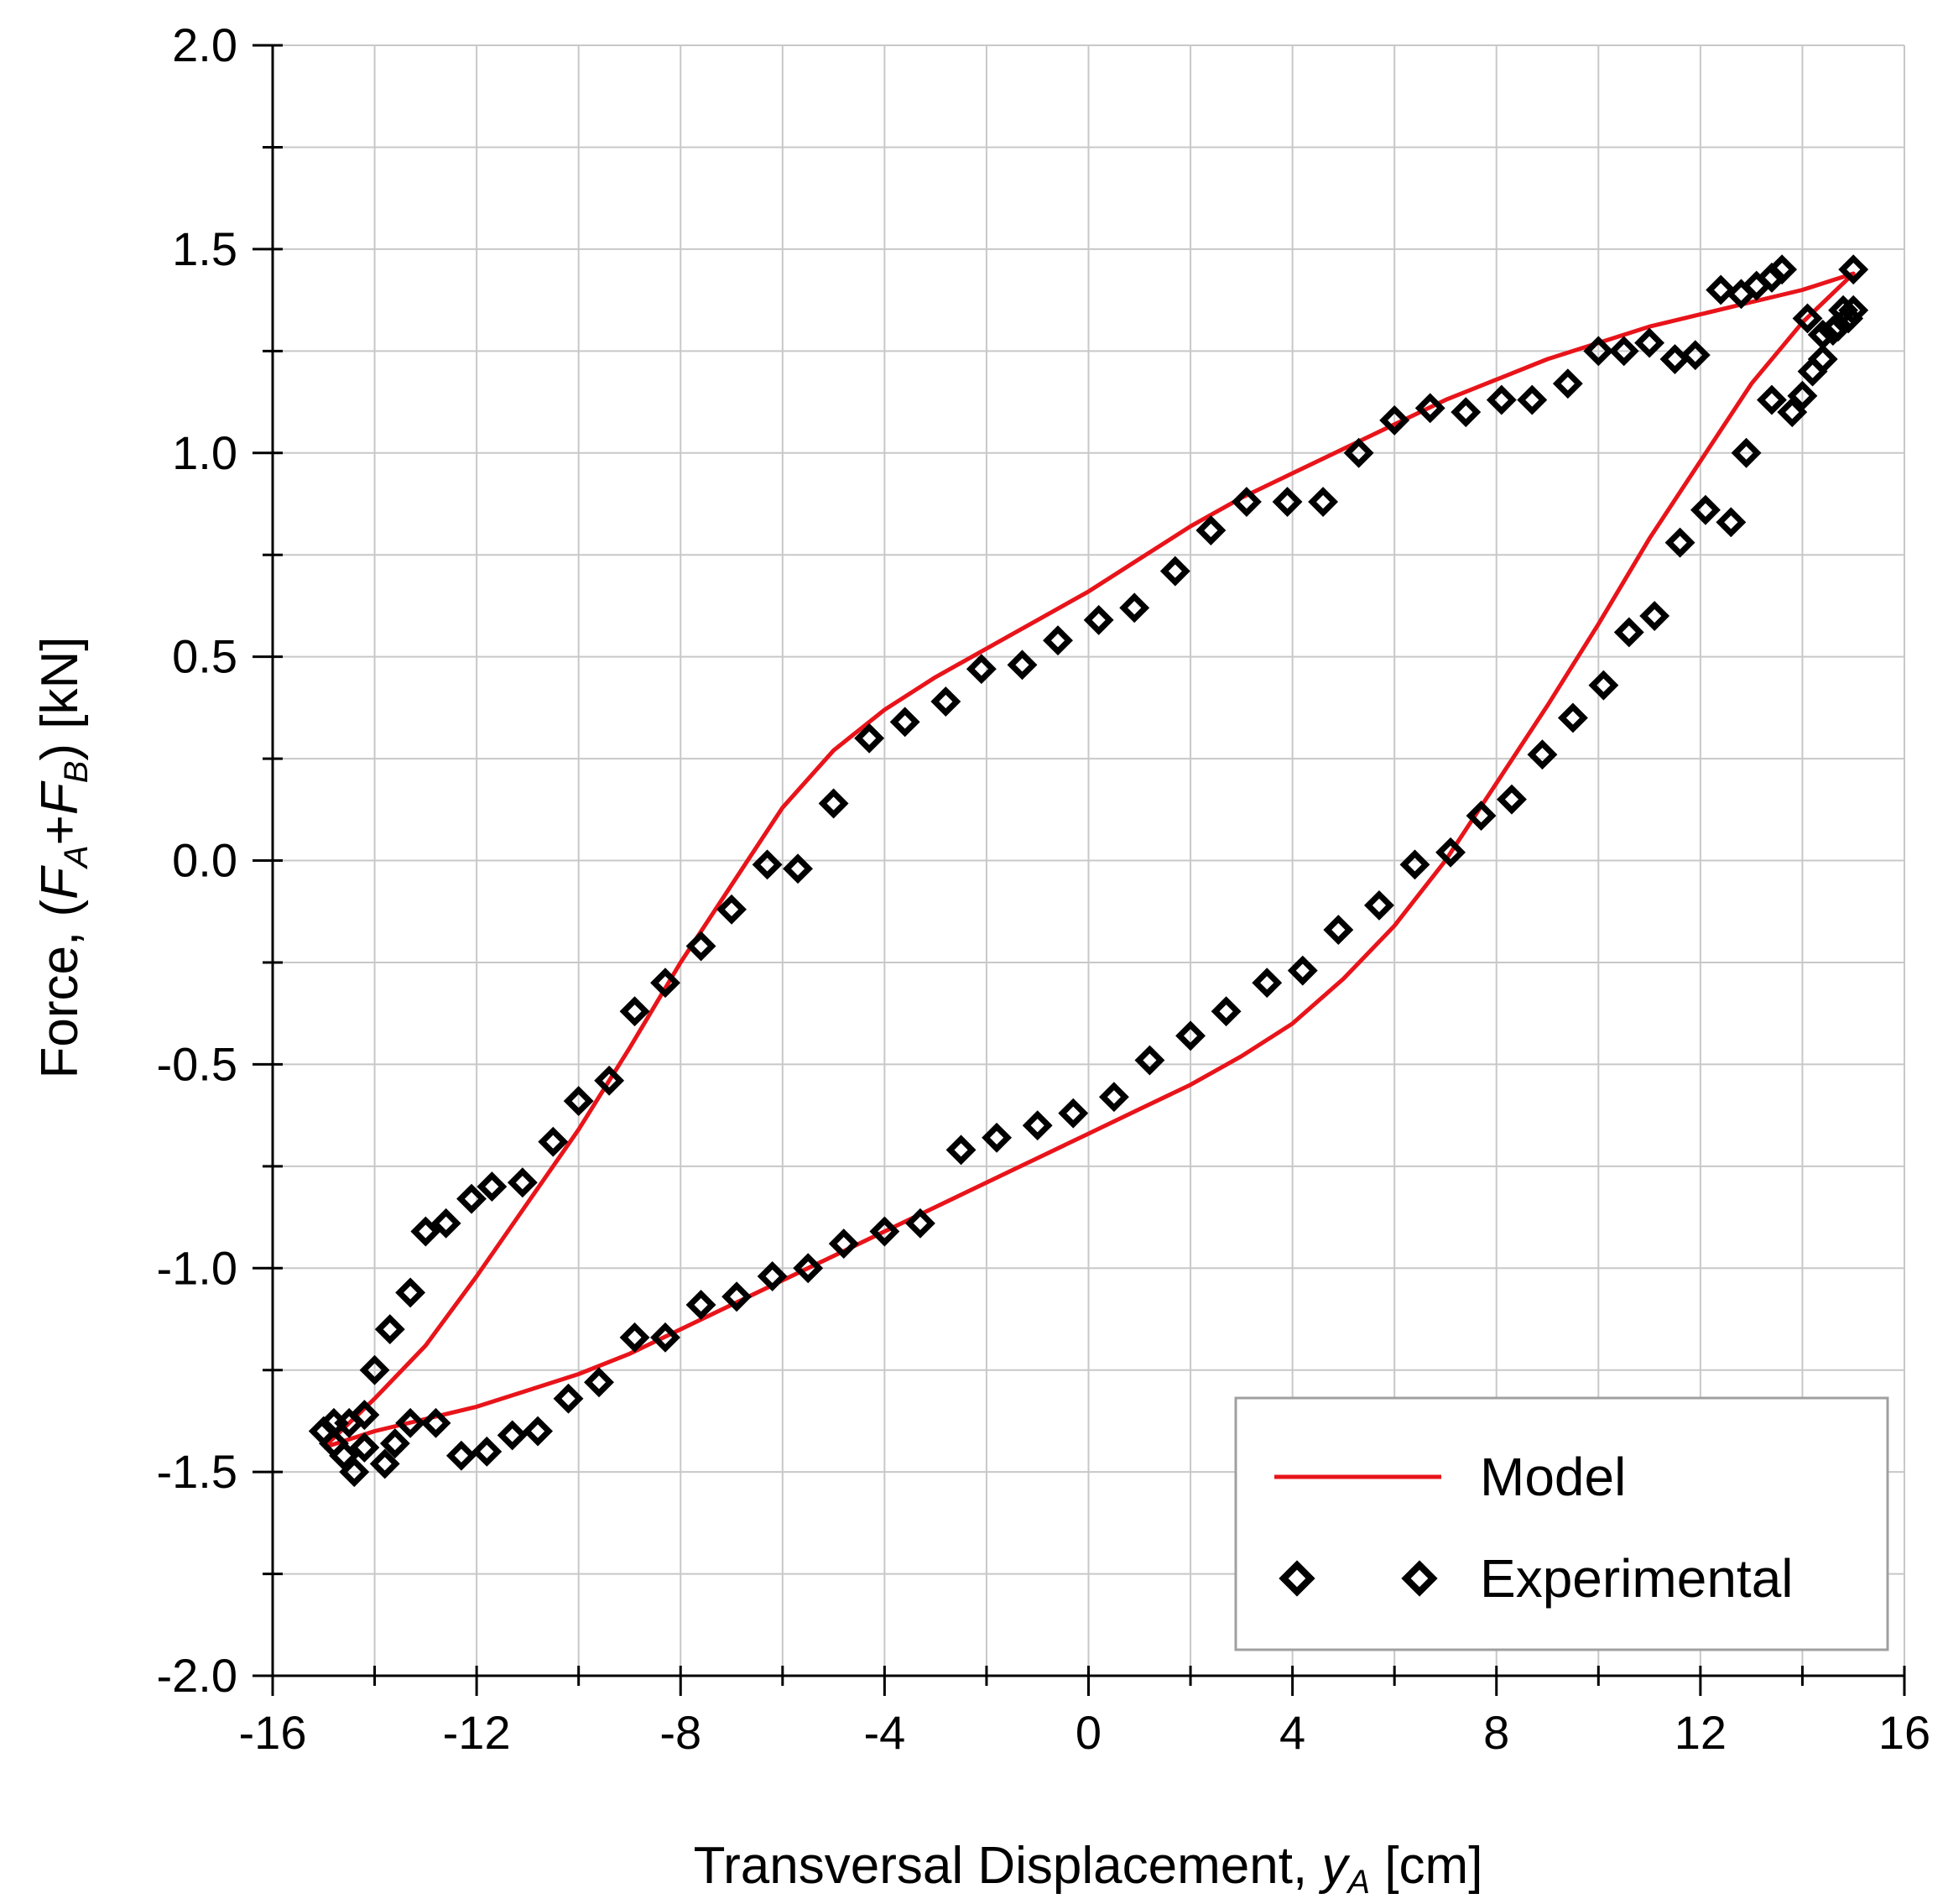 The width and height of the screenshot is (1948, 1904). I want to click on y-tick-label: -1.0, so click(197, 1267).